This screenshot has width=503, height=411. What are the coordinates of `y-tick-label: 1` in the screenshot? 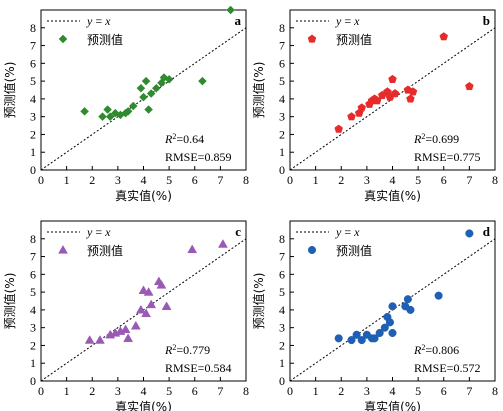 It's located at (282, 152).